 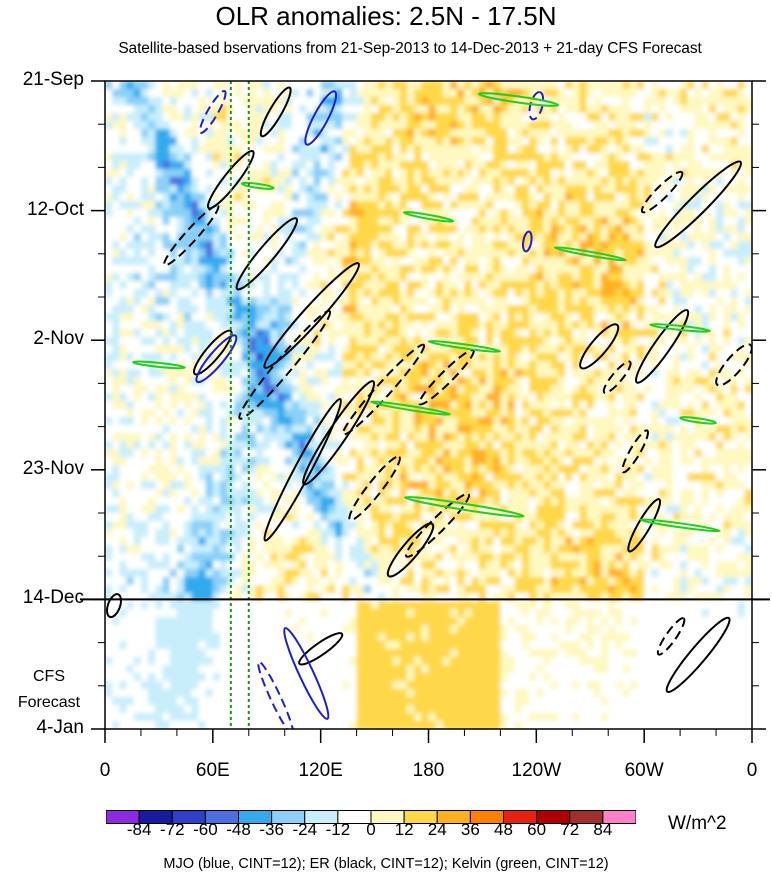 I want to click on colorbar-level-label: -60, so click(x=205, y=829).